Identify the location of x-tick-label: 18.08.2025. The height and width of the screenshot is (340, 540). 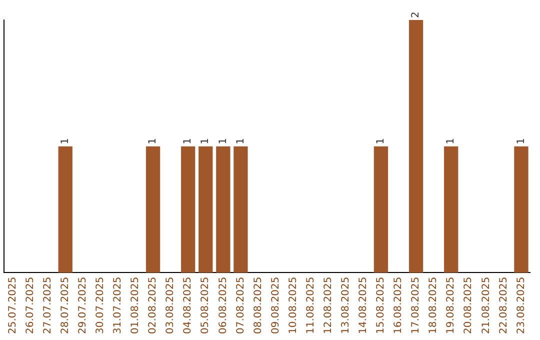
(434, 305).